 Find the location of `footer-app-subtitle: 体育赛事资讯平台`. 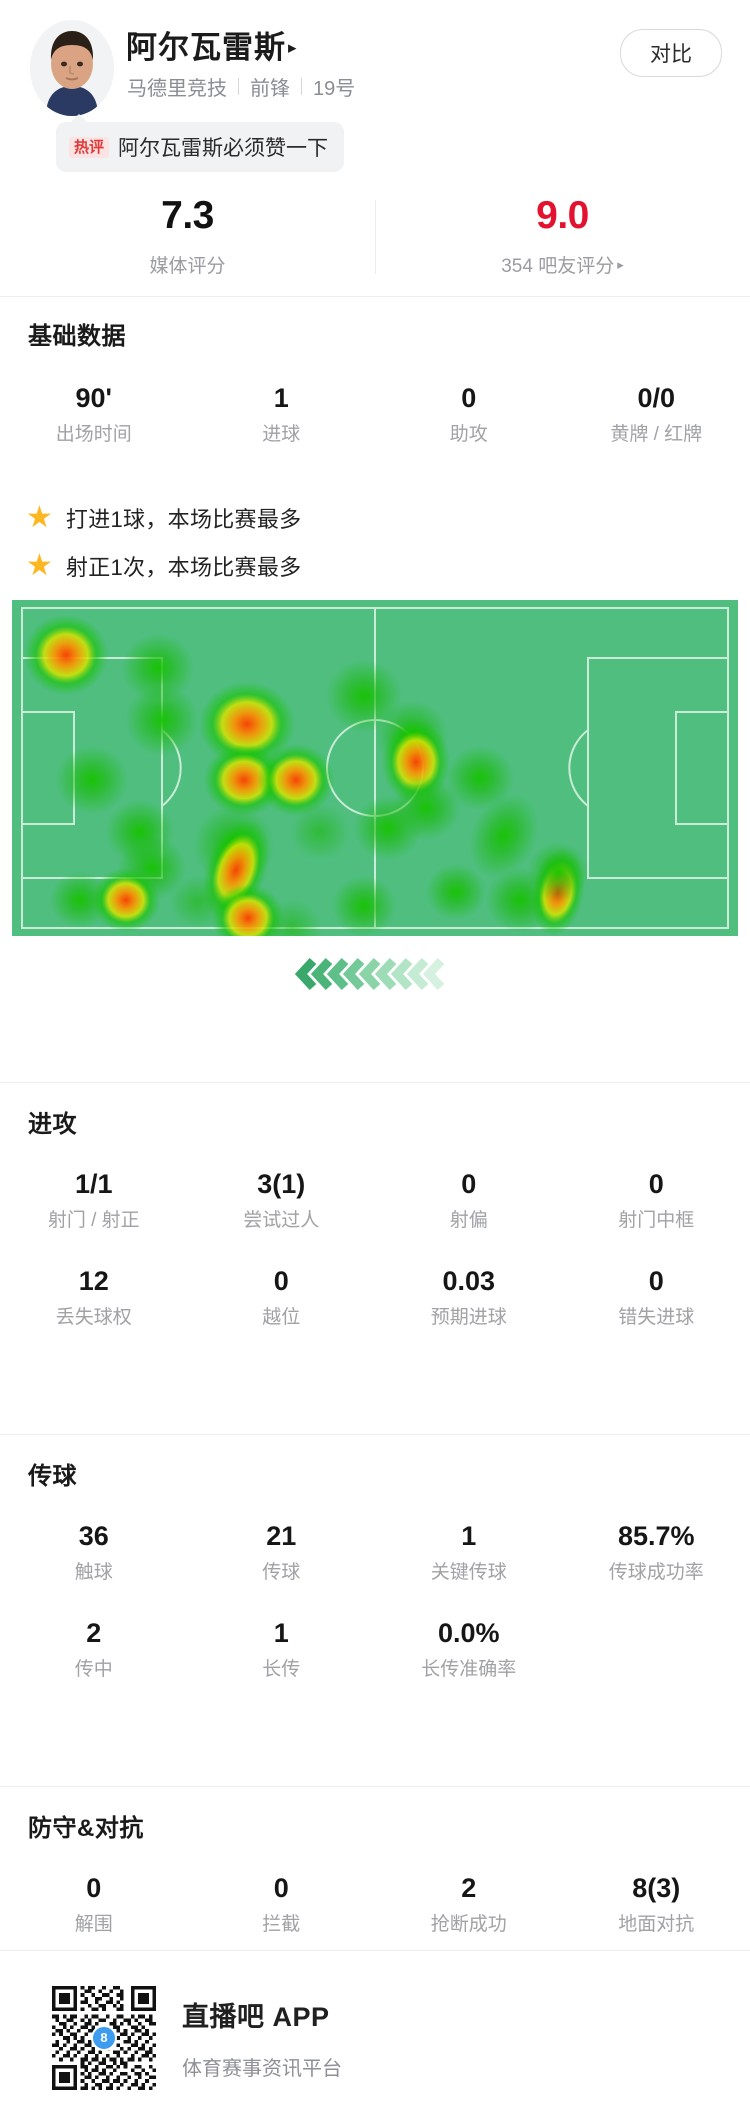

footer-app-subtitle: 体育赛事资讯平台 is located at coordinates (262, 2068).